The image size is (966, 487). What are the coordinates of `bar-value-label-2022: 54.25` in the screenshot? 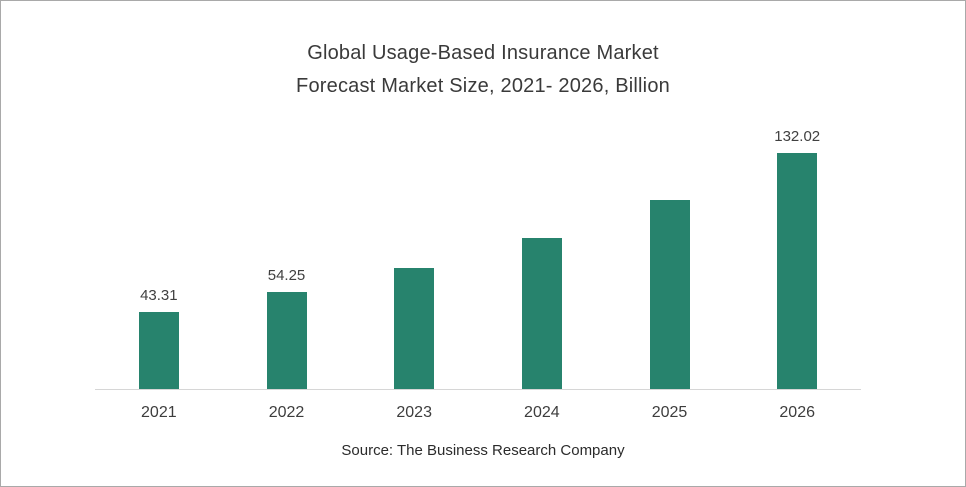 It's located at (286, 275).